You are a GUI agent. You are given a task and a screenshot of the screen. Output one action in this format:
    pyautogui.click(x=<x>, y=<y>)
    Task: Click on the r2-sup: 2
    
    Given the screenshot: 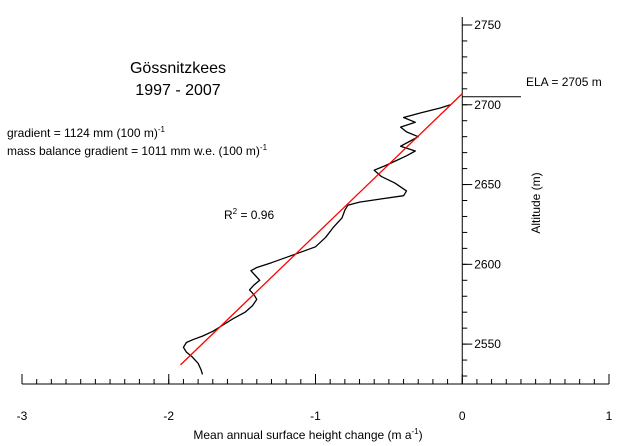 What is the action you would take?
    pyautogui.click(x=235, y=211)
    